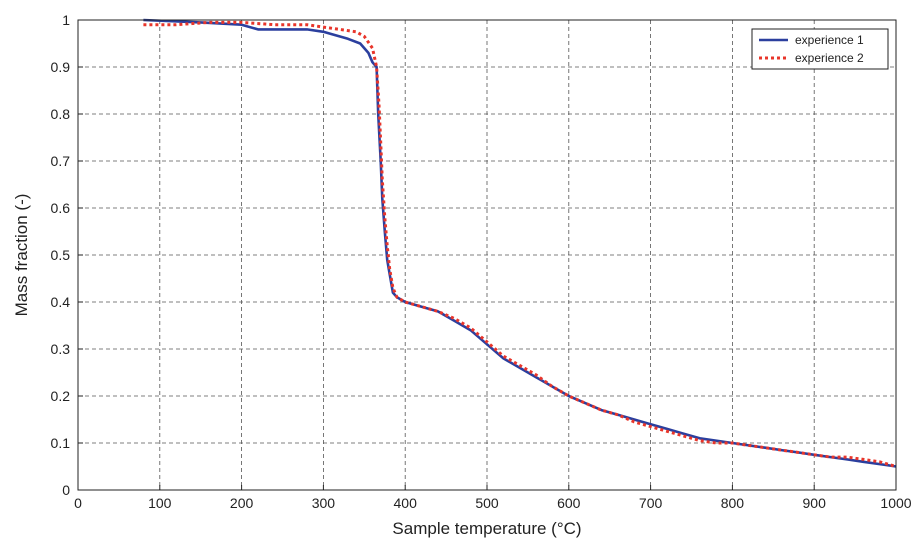 The width and height of the screenshot is (915, 545). What do you see at coordinates (569, 503) in the screenshot?
I see `x-tick-label: 600` at bounding box center [569, 503].